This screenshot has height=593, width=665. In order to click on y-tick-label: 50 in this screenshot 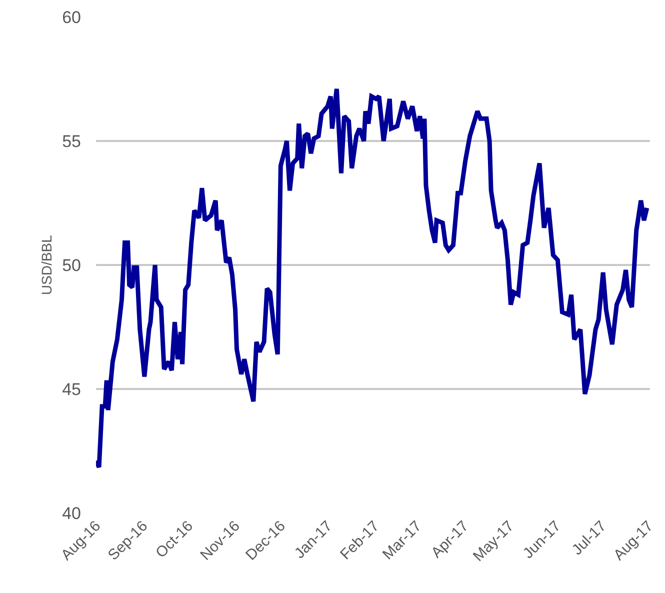, I will do `click(71, 265)`.